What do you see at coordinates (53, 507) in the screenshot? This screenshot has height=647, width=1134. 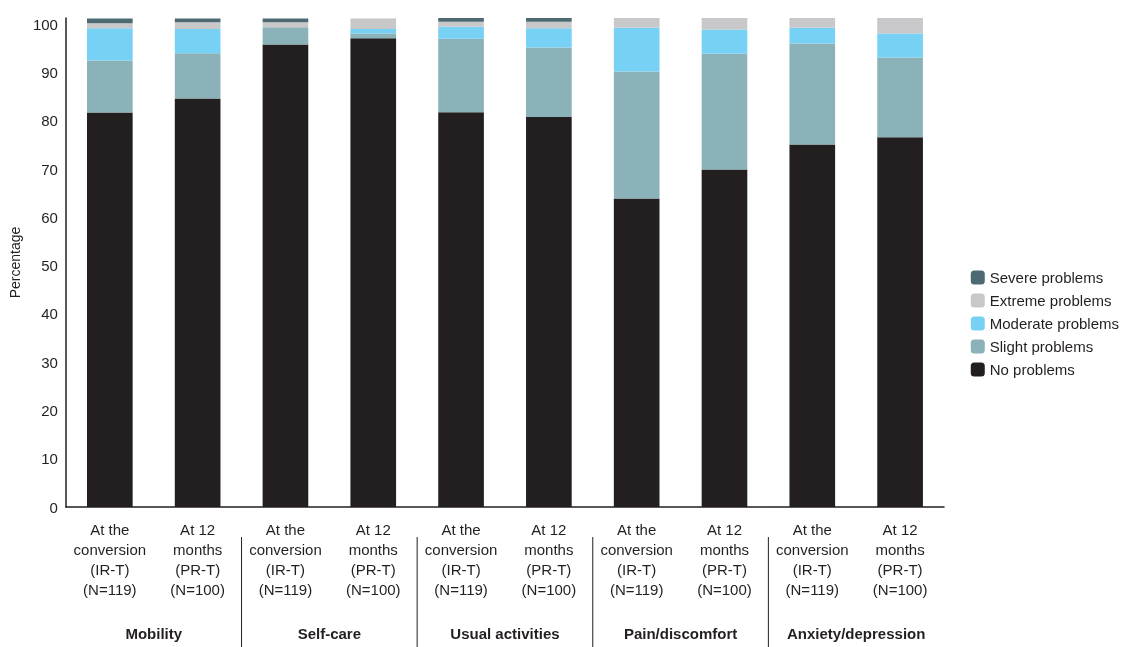 I see `y-tick-label: 0` at bounding box center [53, 507].